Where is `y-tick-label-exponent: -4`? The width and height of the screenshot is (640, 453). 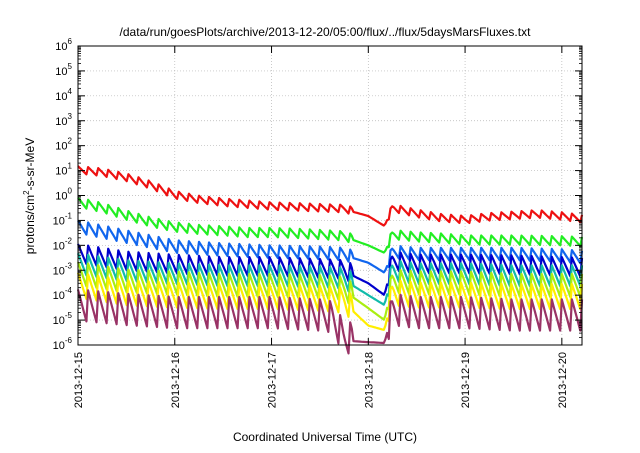
y-tick-label-exponent: -4 is located at coordinates (69, 290).